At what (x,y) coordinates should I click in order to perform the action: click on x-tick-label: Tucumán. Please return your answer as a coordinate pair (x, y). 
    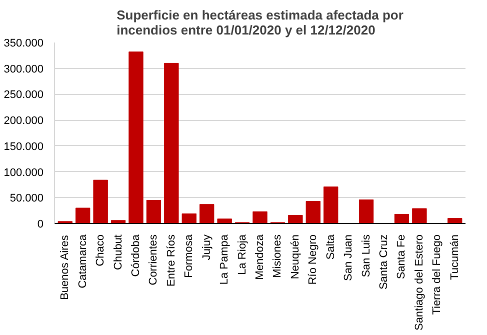
    Looking at the image, I should click on (454, 257).